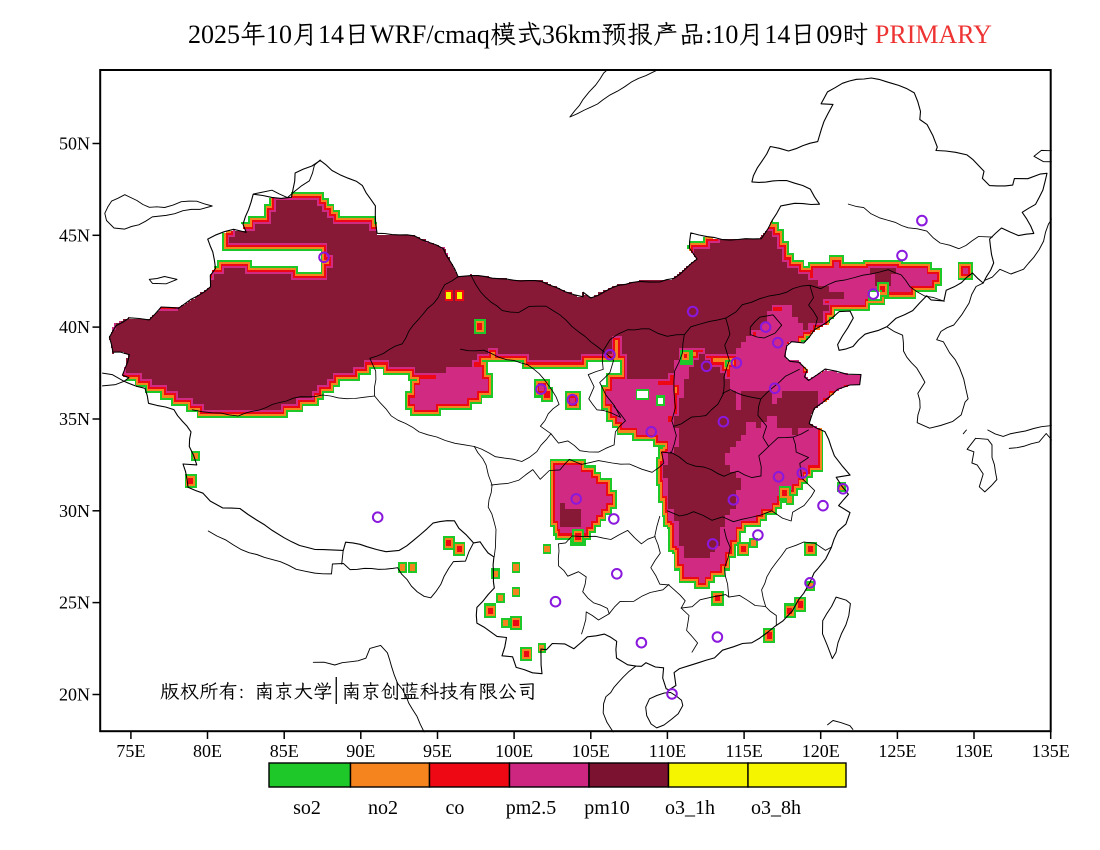 The width and height of the screenshot is (1100, 850). I want to click on svg-text: co, so click(455, 808).